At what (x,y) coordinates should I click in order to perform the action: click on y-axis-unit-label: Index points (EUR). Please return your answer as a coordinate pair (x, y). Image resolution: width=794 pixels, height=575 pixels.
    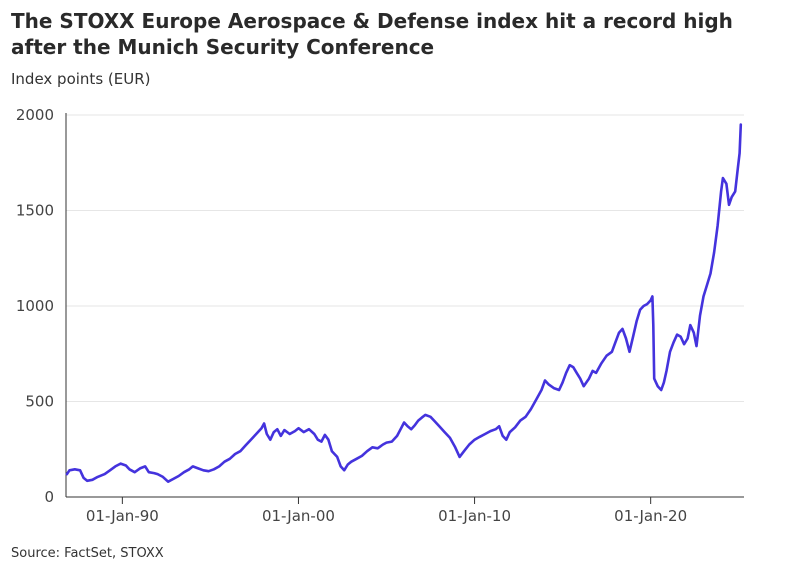
    Looking at the image, I should click on (81, 79).